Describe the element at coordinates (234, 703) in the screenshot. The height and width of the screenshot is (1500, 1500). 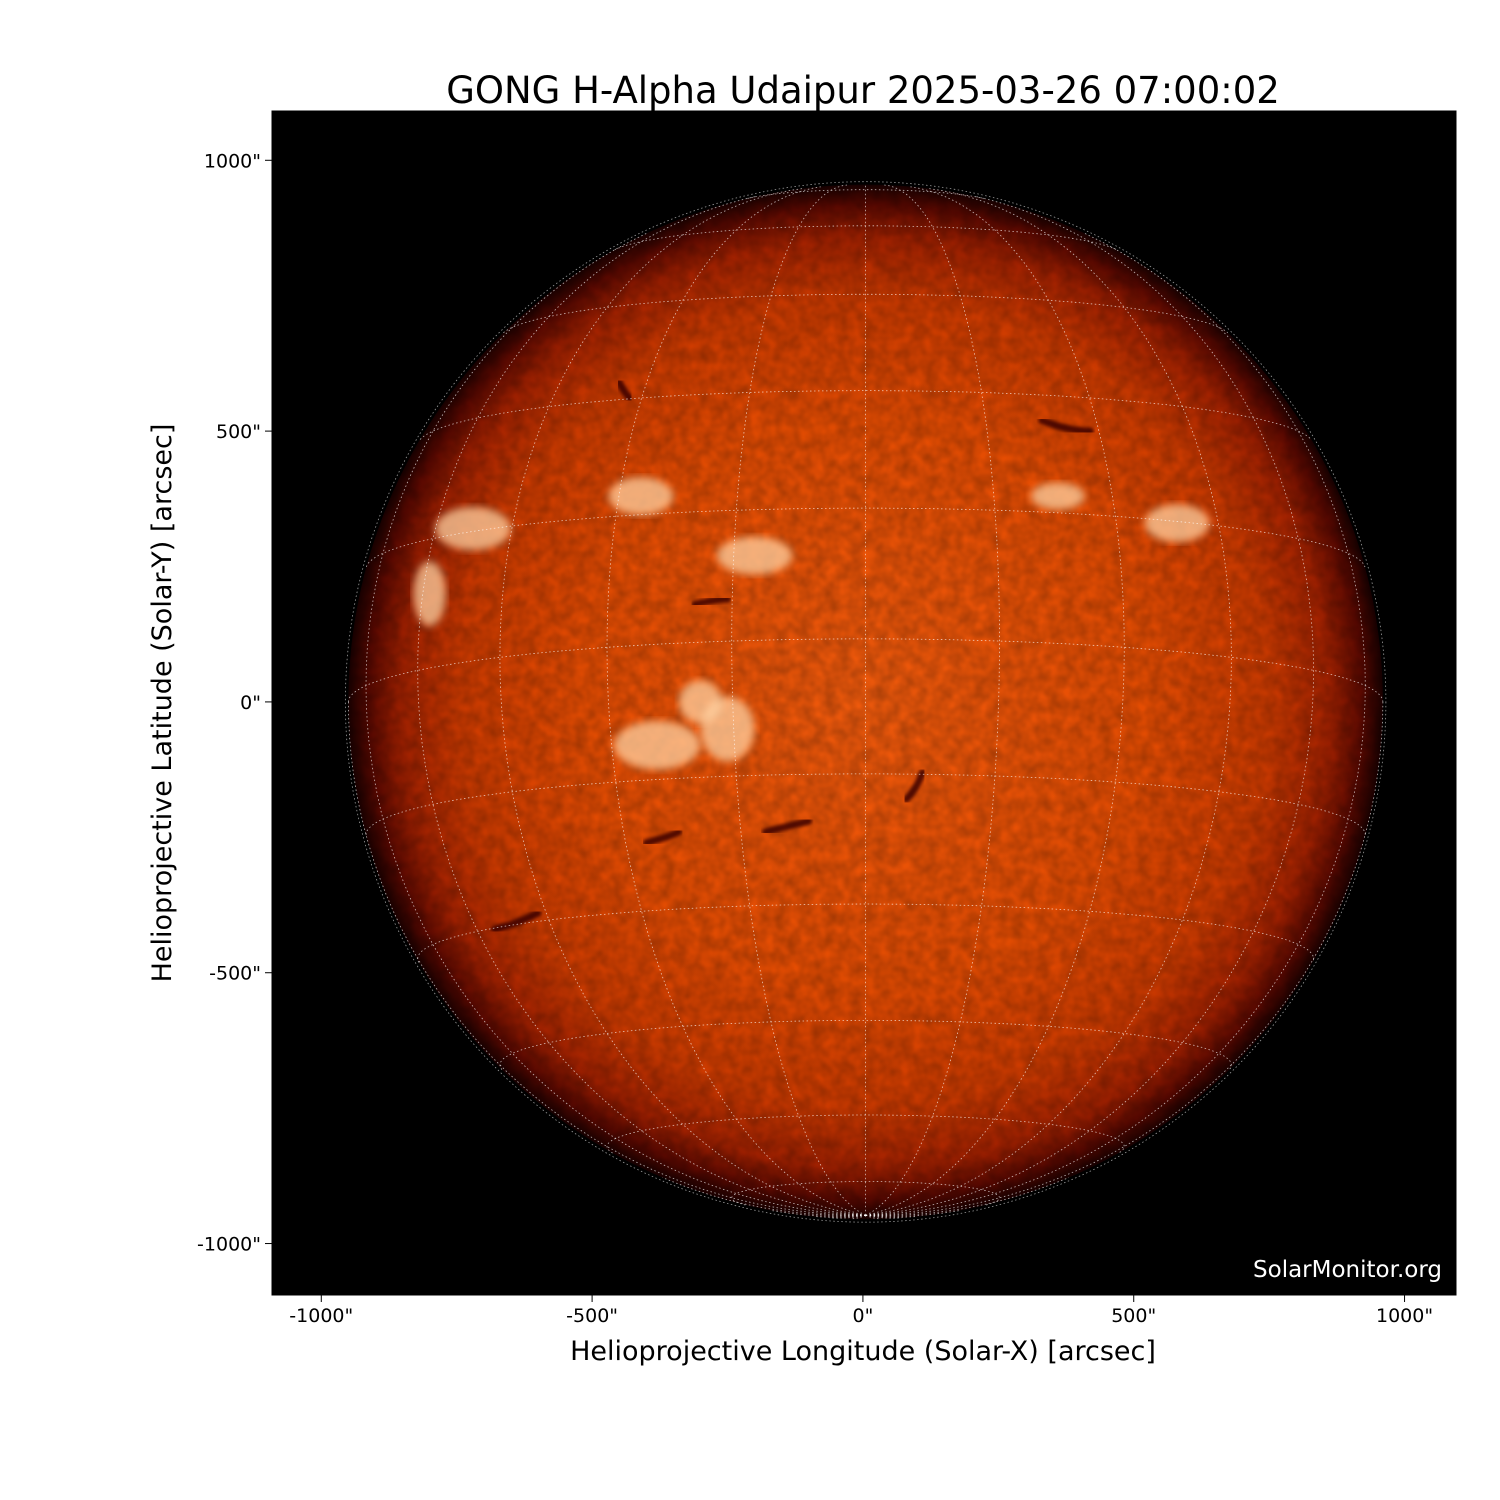
I see `y-axis-ticks: 1000" 500" 0" -500" -1000"` at that location.